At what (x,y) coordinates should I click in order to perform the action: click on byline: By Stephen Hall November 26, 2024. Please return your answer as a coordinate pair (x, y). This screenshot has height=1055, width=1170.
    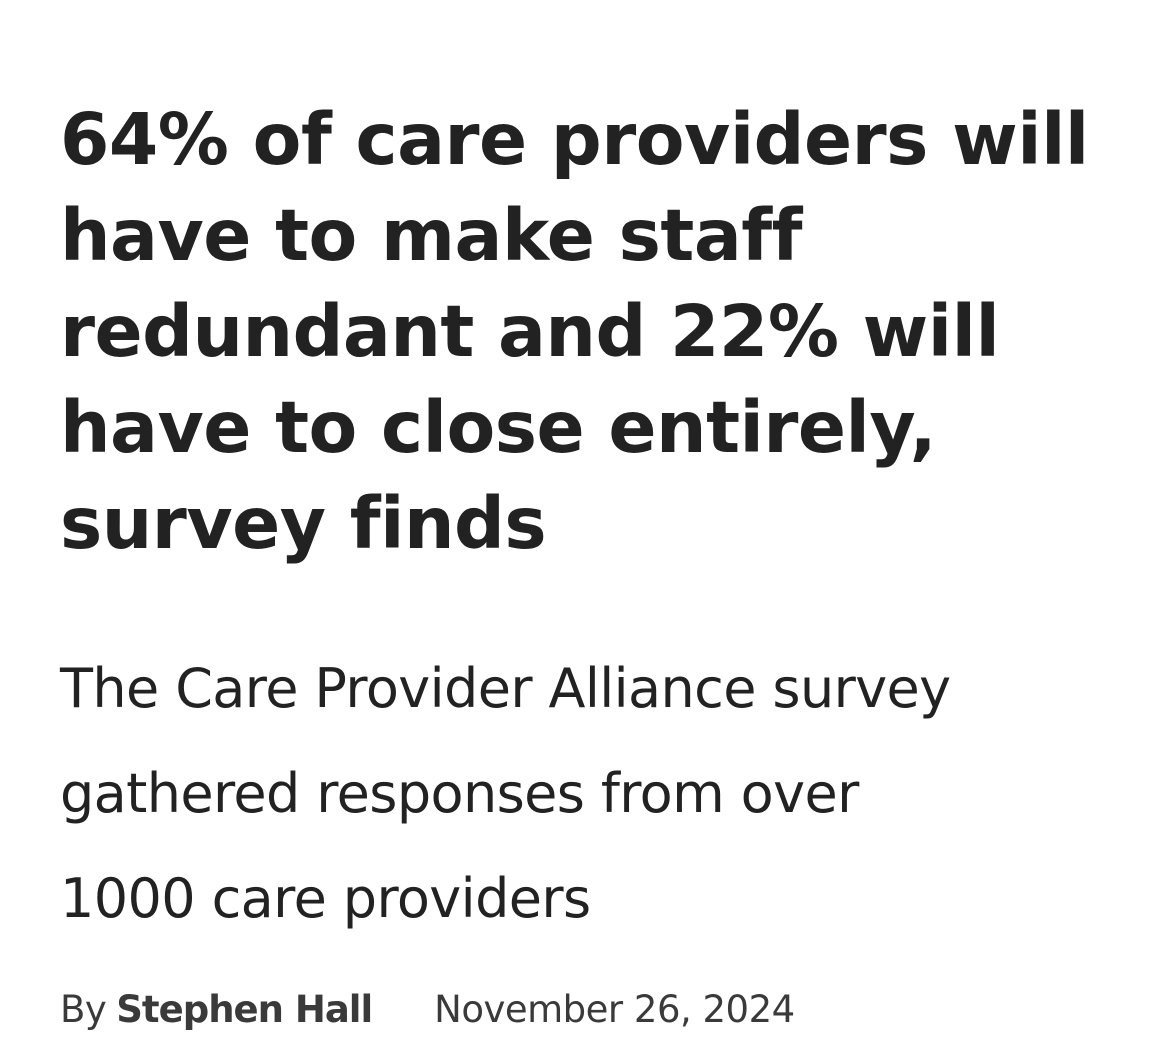
    Looking at the image, I should click on (590, 1009).